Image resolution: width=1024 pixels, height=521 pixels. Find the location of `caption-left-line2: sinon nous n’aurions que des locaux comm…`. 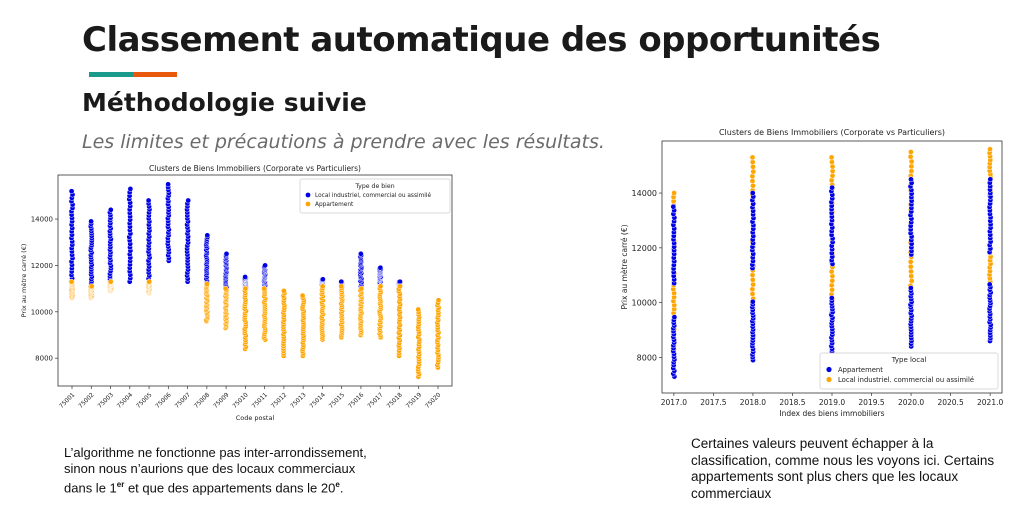

caption-left-line2: sinon nous n’aurions que des locaux comm… is located at coordinates (210, 468).